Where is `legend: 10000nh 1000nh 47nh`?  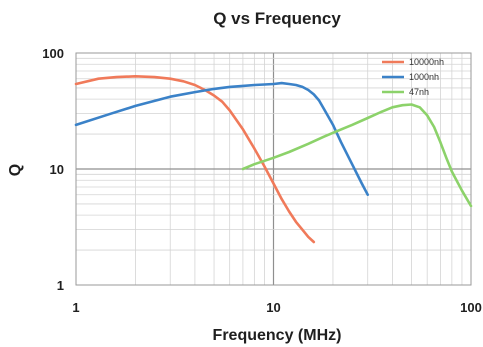 legend: 10000nh 1000nh 47nh is located at coordinates (413, 77).